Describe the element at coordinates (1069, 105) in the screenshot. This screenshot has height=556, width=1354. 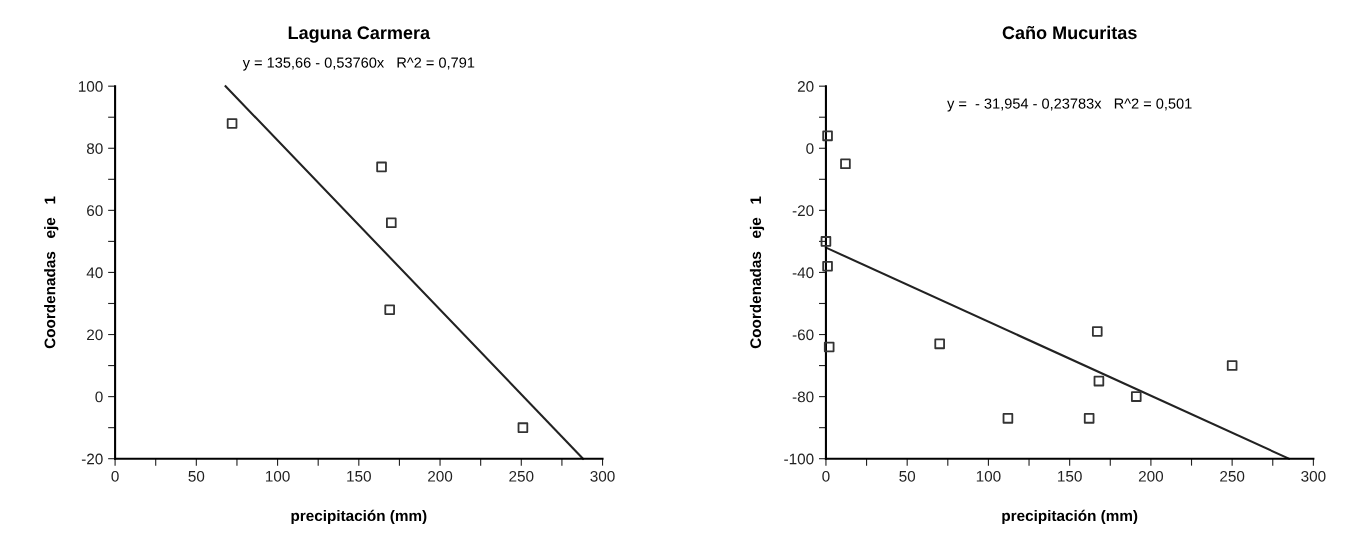
I see `annotation: y = - 31,954 - 0,23783x R^2 = 0,501` at that location.